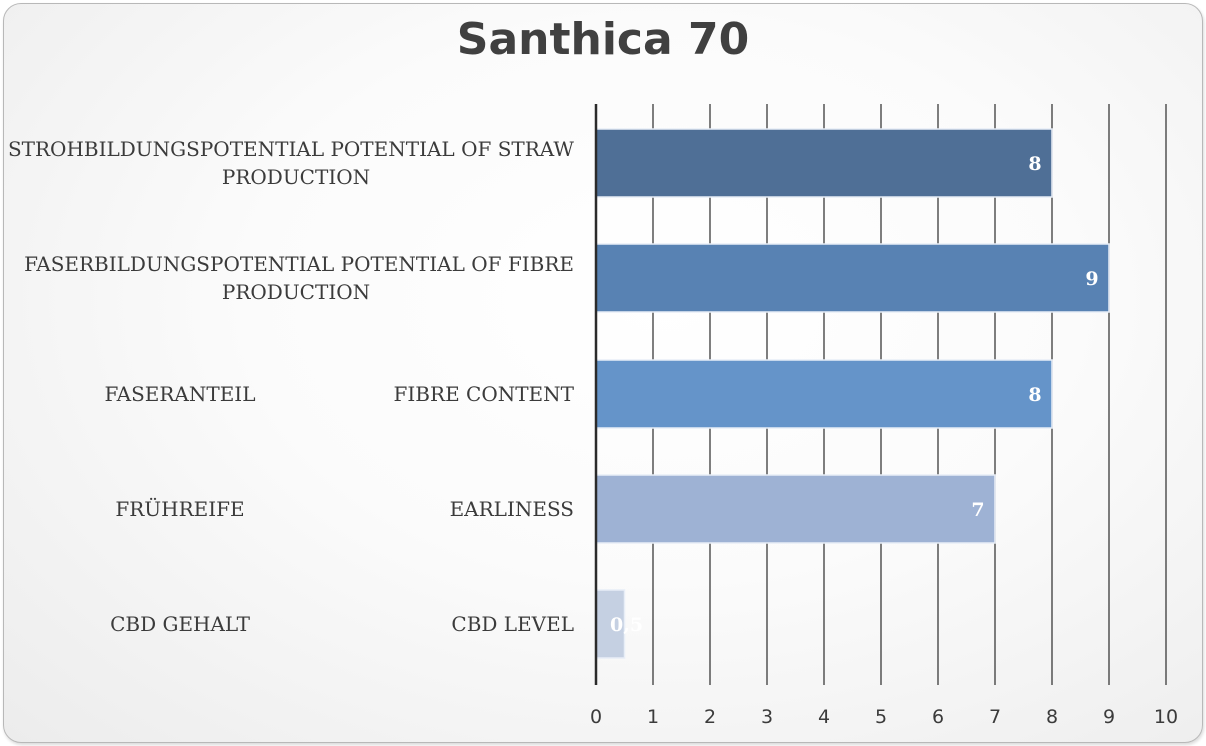 The image size is (1206, 746). What do you see at coordinates (1109, 717) in the screenshot?
I see `x-tick-label: 9` at bounding box center [1109, 717].